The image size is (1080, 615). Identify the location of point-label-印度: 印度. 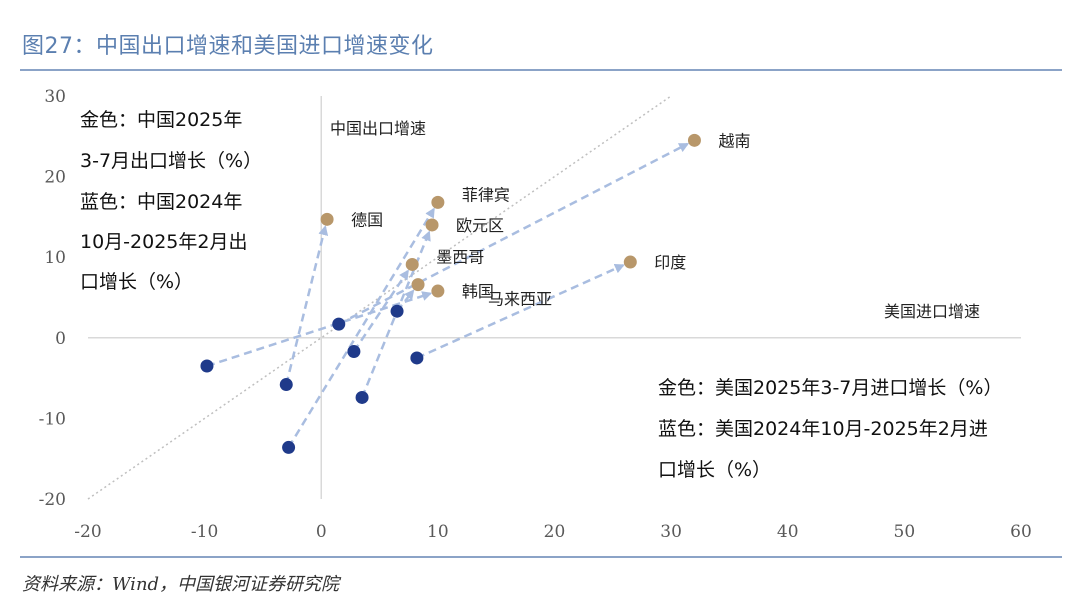
(670, 262).